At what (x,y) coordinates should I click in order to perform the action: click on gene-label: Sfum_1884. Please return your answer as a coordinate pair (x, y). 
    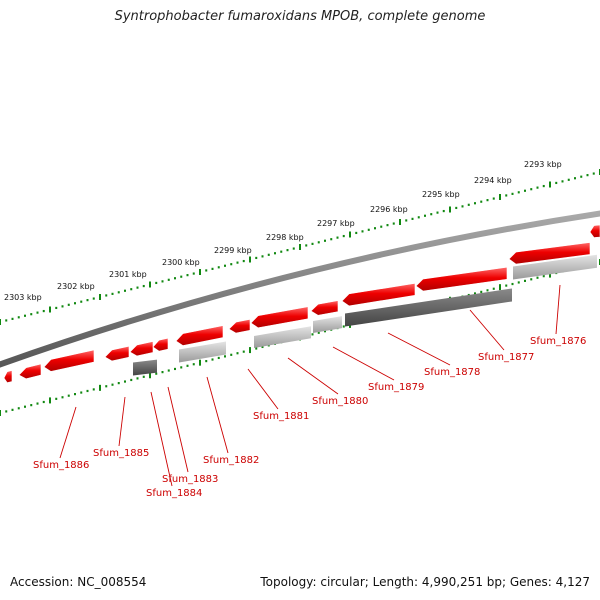
    Looking at the image, I should click on (174, 493).